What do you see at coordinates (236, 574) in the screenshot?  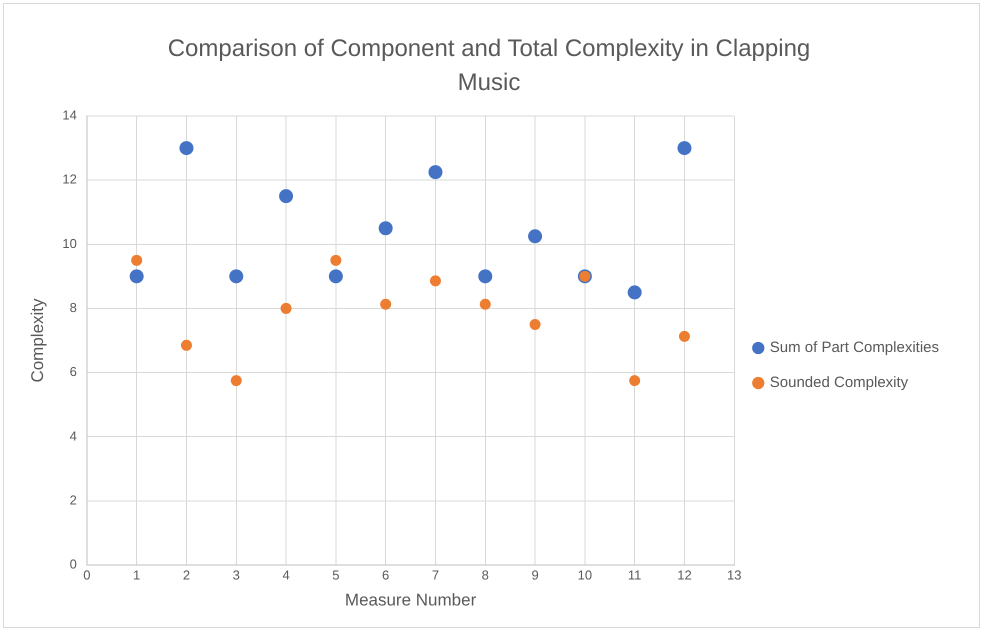 I see `x-tick-label: 3` at bounding box center [236, 574].